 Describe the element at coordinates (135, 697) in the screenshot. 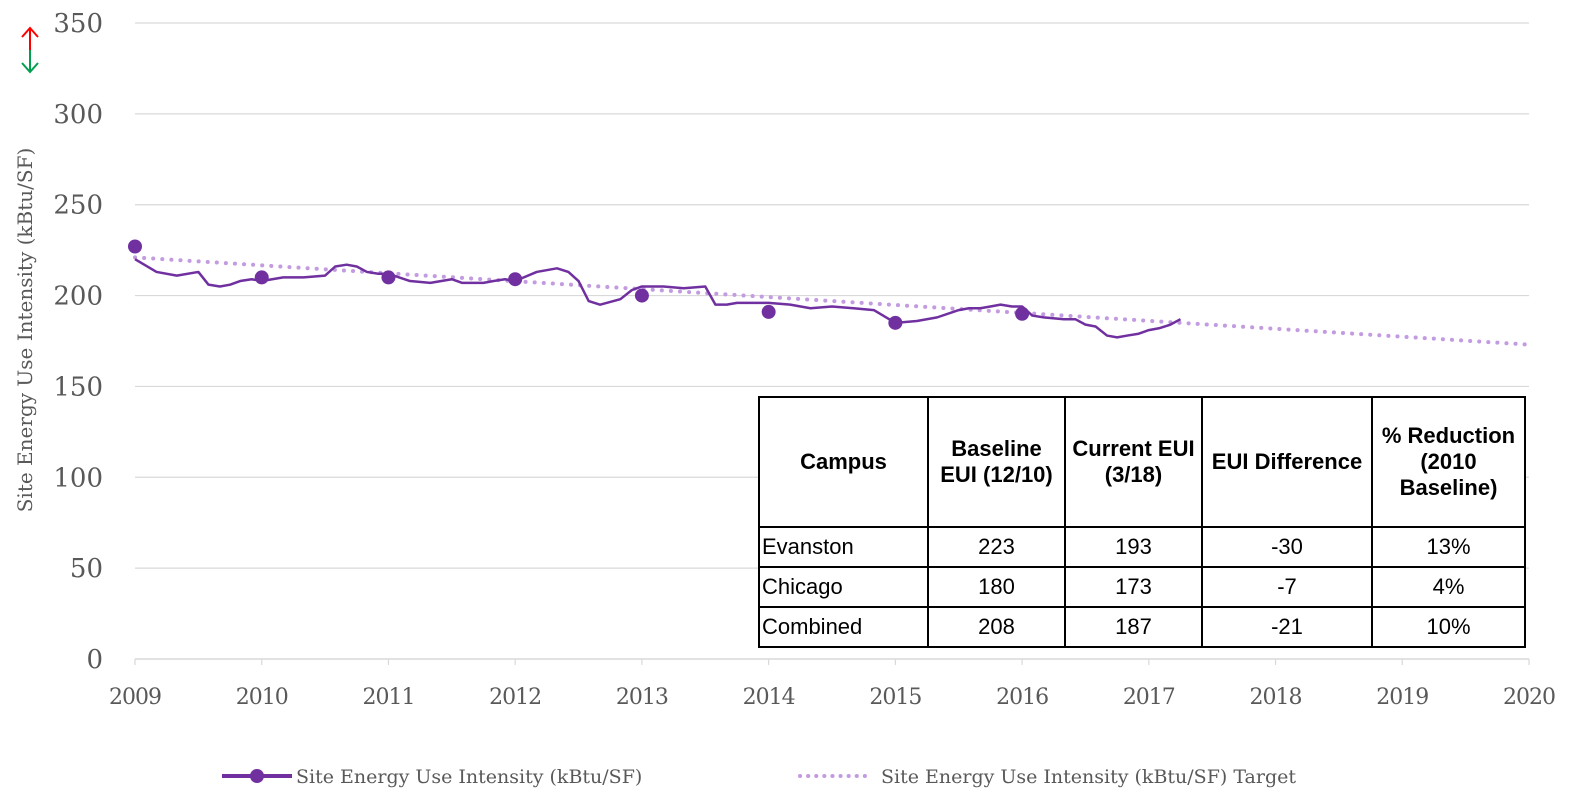

I see `x-tick-label: 2009` at that location.